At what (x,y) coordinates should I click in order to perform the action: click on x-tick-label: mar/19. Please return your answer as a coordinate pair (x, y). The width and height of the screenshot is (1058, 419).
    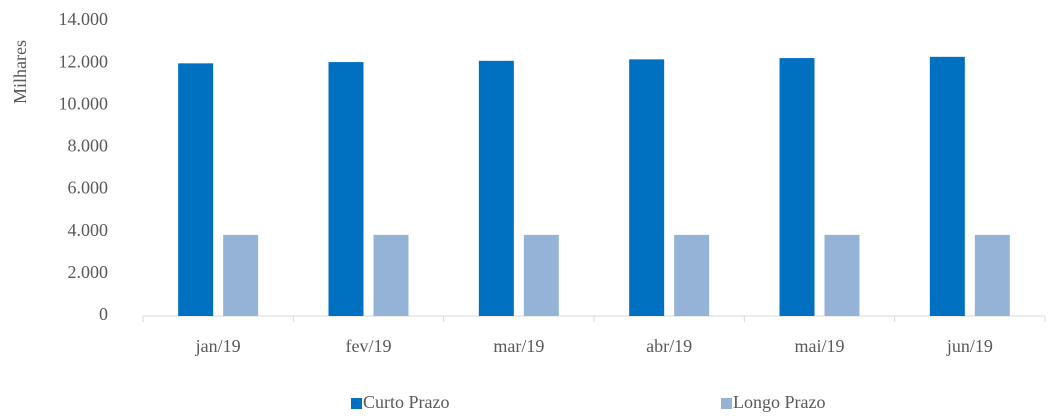
    Looking at the image, I should click on (518, 346).